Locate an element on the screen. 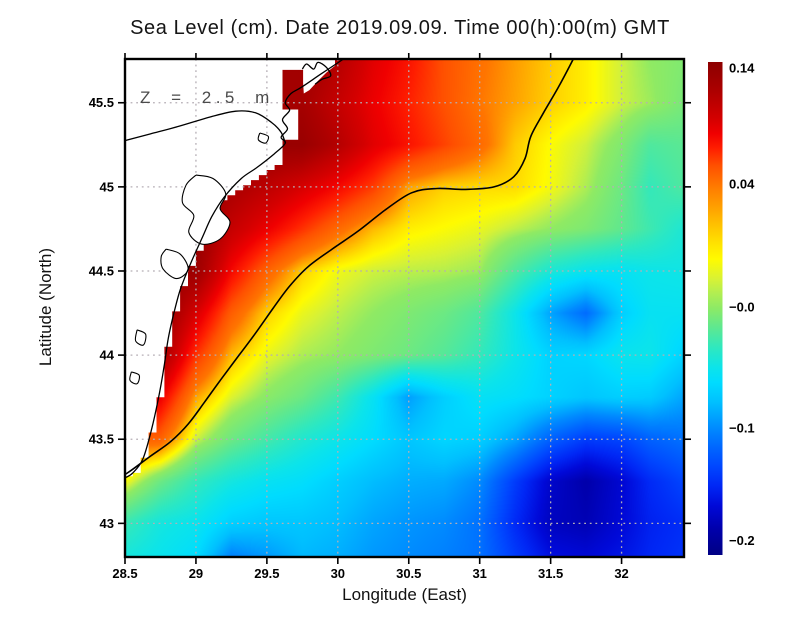  y-tick-label: 45.5 is located at coordinates (101, 102).